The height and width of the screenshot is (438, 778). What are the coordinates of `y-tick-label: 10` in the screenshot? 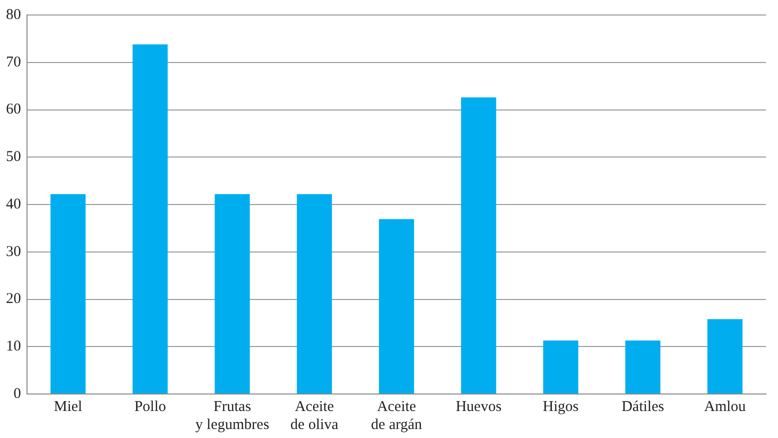 It's located at (13, 346).